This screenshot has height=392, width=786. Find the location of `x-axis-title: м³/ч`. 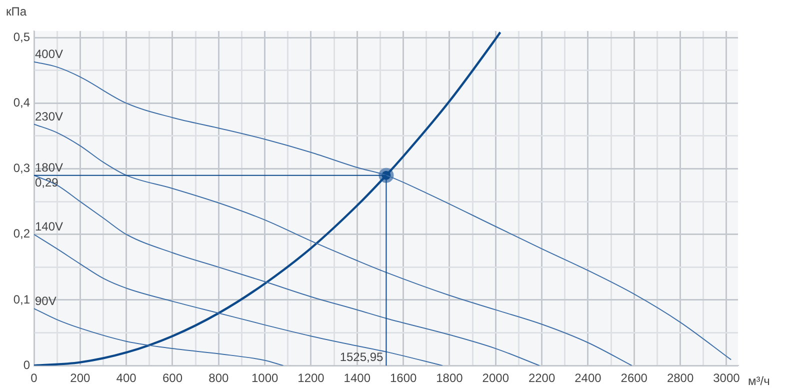

x-axis-title: м³/ч is located at coordinates (759, 381).